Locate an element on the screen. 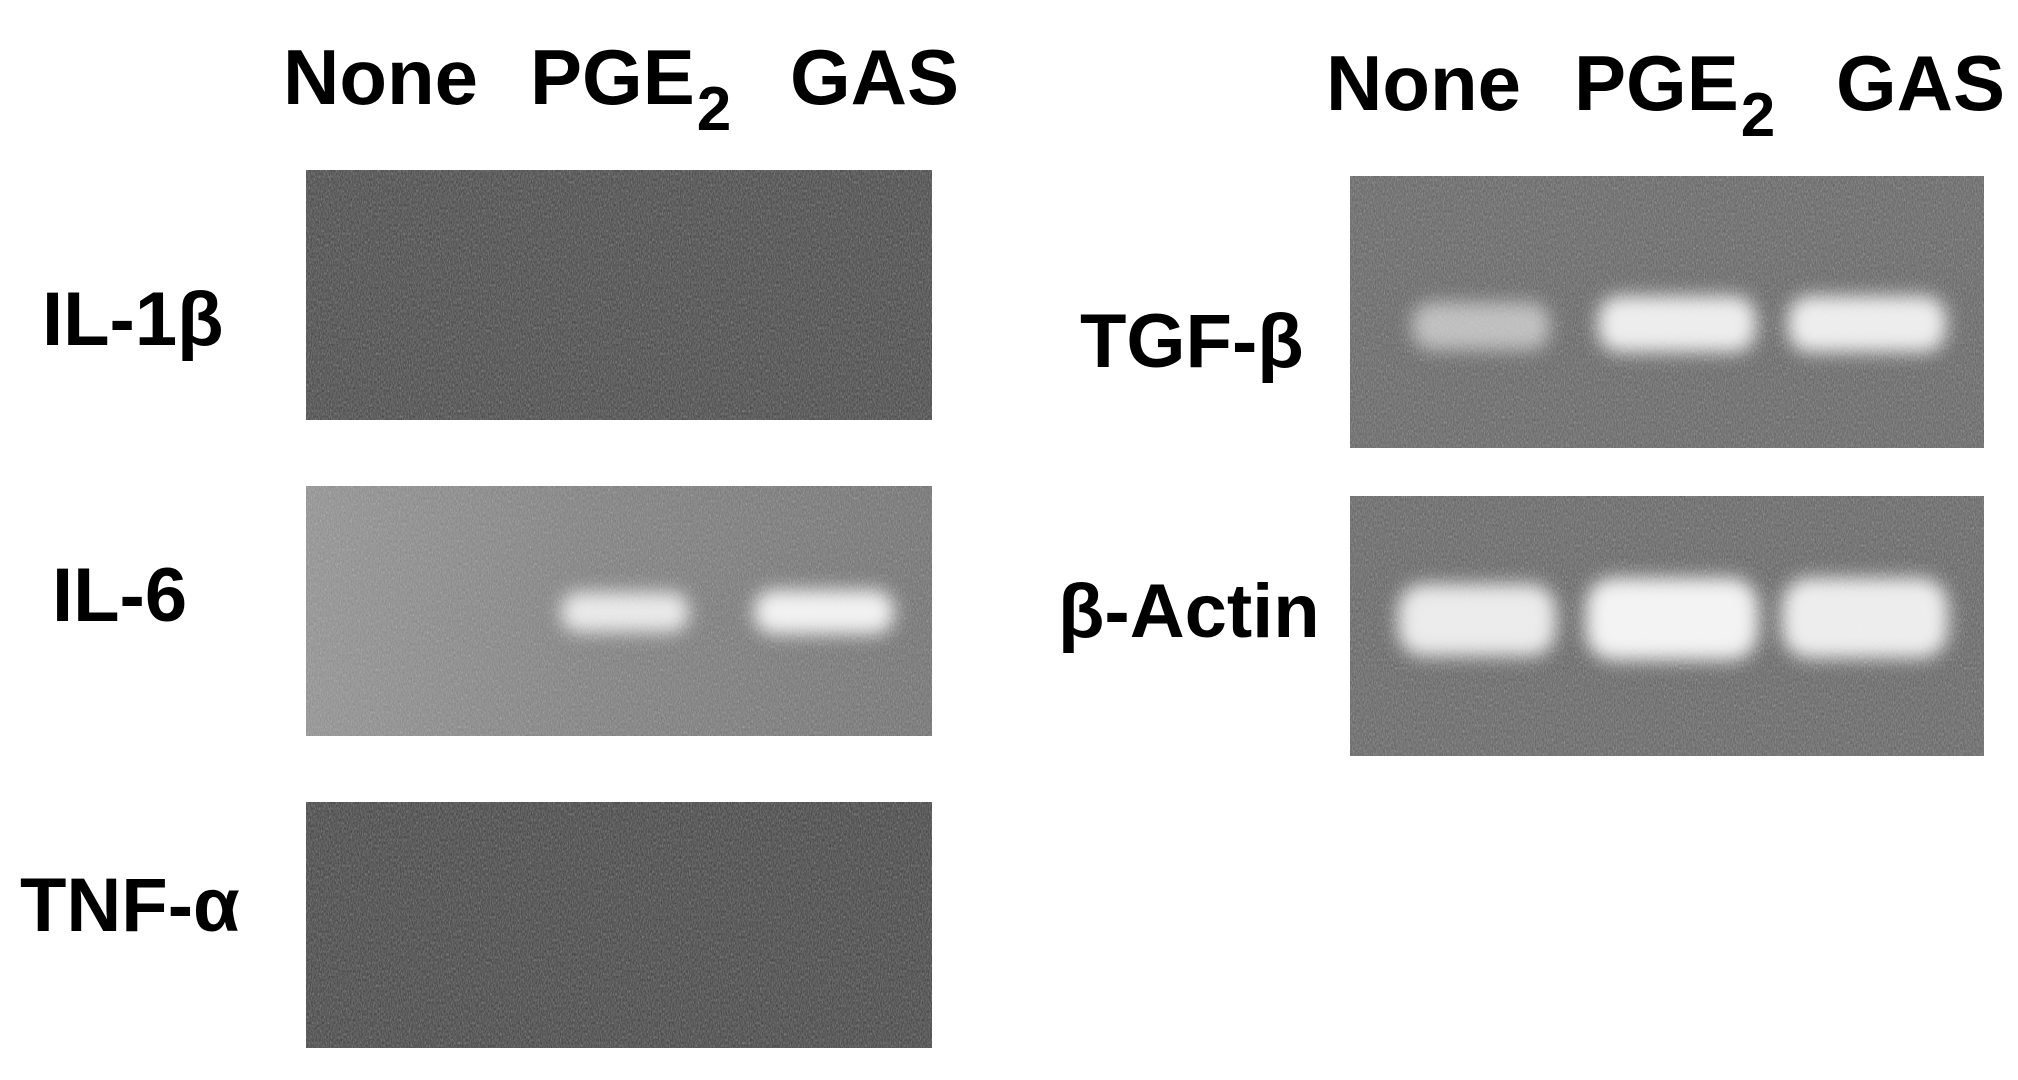 This screenshot has height=1080, width=2018. row-label-tgfb: TGF-β is located at coordinates (1192, 341).